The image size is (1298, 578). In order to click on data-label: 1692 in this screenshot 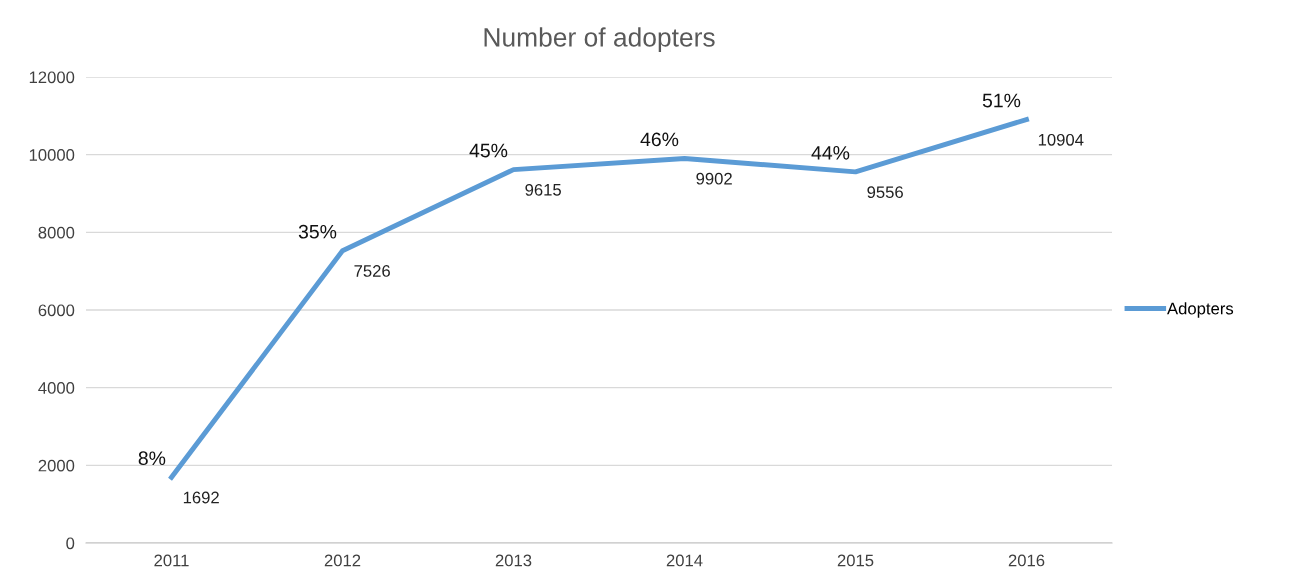, I will do `click(201, 497)`.